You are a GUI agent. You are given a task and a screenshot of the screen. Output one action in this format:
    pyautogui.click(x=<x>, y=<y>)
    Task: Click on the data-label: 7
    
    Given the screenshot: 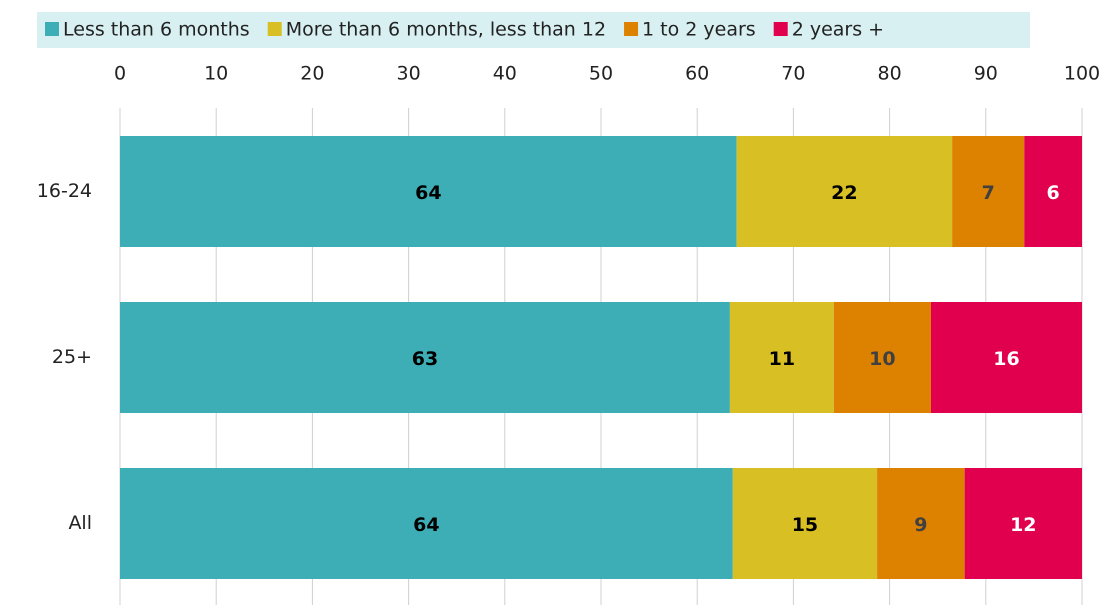 What is the action you would take?
    pyautogui.click(x=988, y=193)
    